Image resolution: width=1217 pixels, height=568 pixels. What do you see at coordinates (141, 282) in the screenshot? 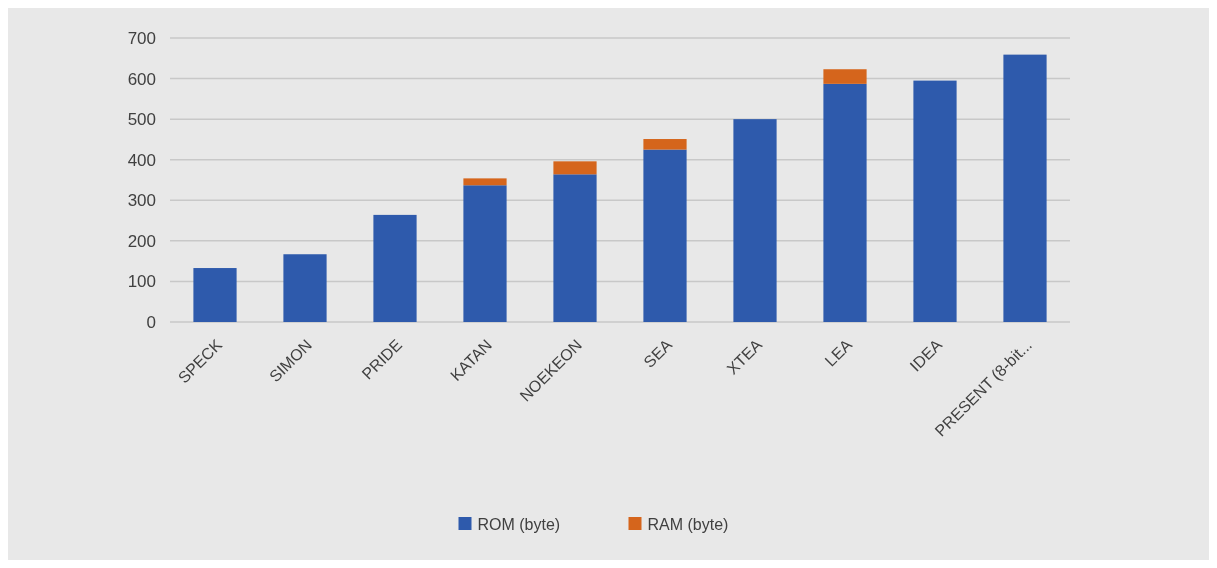
I see `y-tick-label: 100` at bounding box center [141, 282].